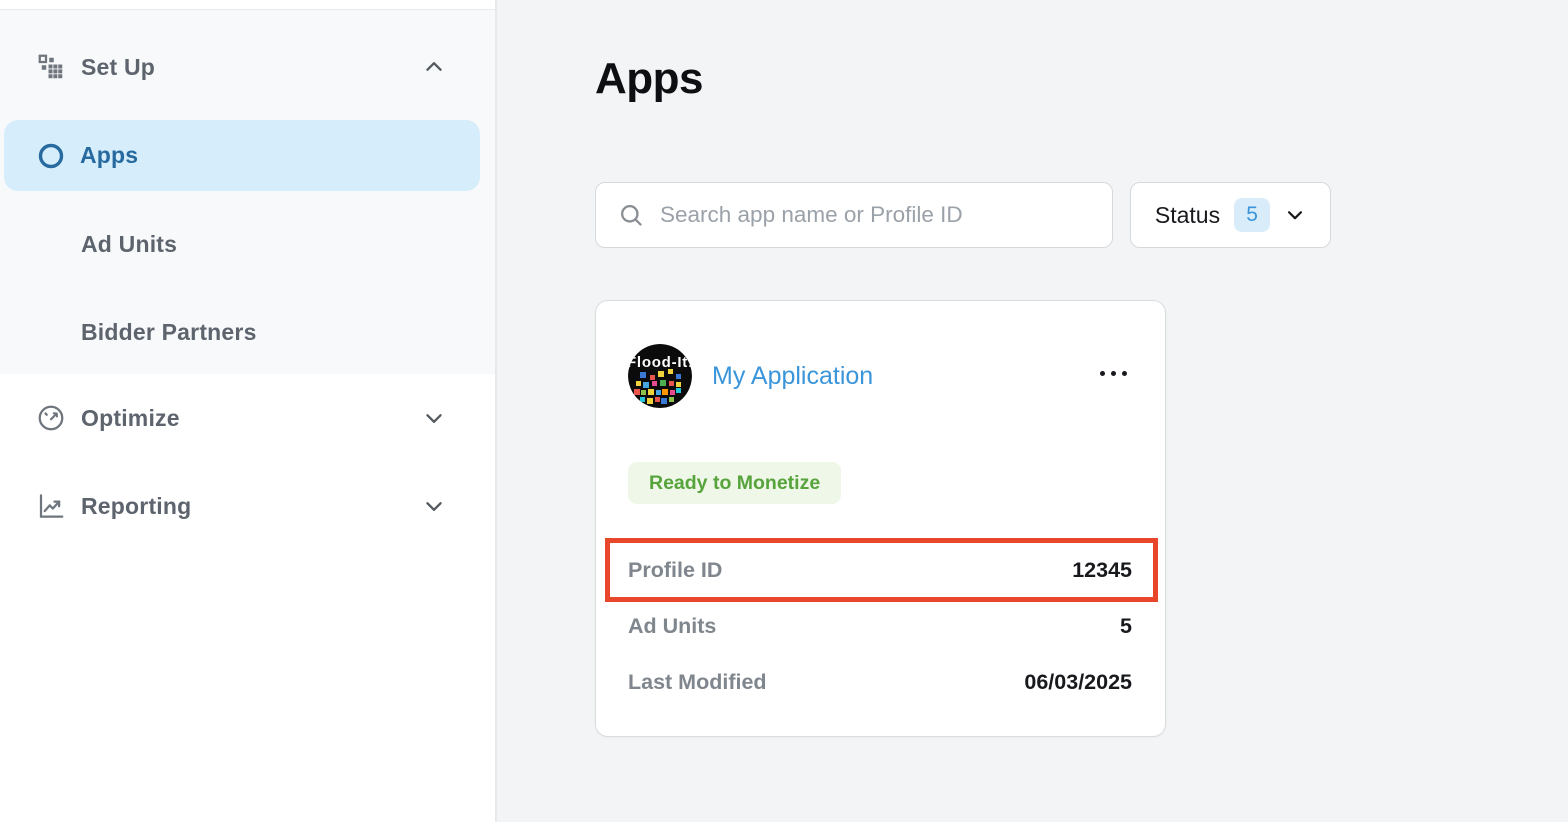 The width and height of the screenshot is (1568, 822). Describe the element at coordinates (1187, 214) in the screenshot. I see `status-filter-label: Status` at that location.